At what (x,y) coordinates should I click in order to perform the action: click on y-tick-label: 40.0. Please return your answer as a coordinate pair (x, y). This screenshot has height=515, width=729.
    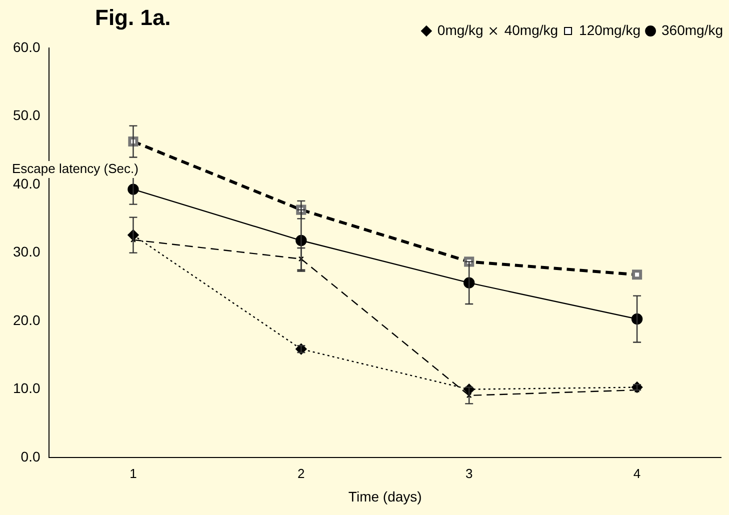
    Looking at the image, I should click on (26, 183).